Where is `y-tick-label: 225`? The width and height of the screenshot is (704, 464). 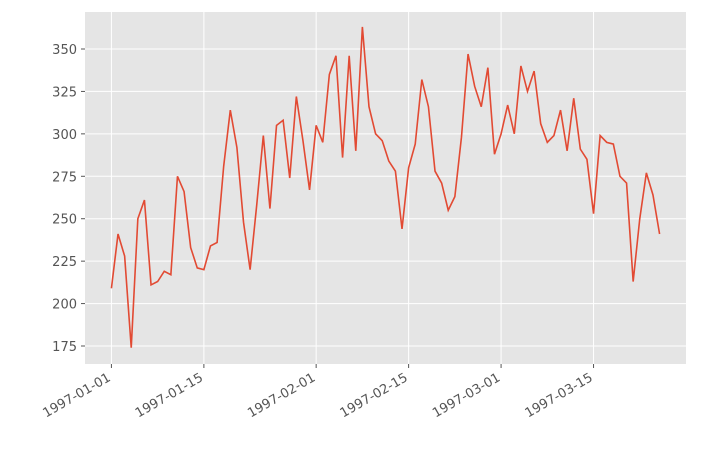 y-tick-label: 225 is located at coordinates (64, 262).